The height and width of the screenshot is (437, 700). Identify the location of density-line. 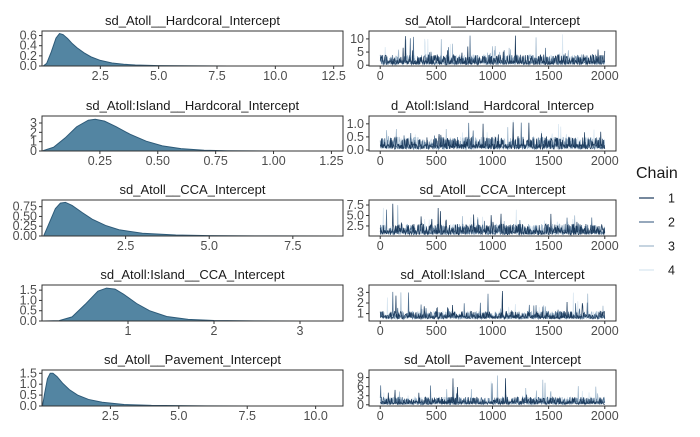
(193, 218).